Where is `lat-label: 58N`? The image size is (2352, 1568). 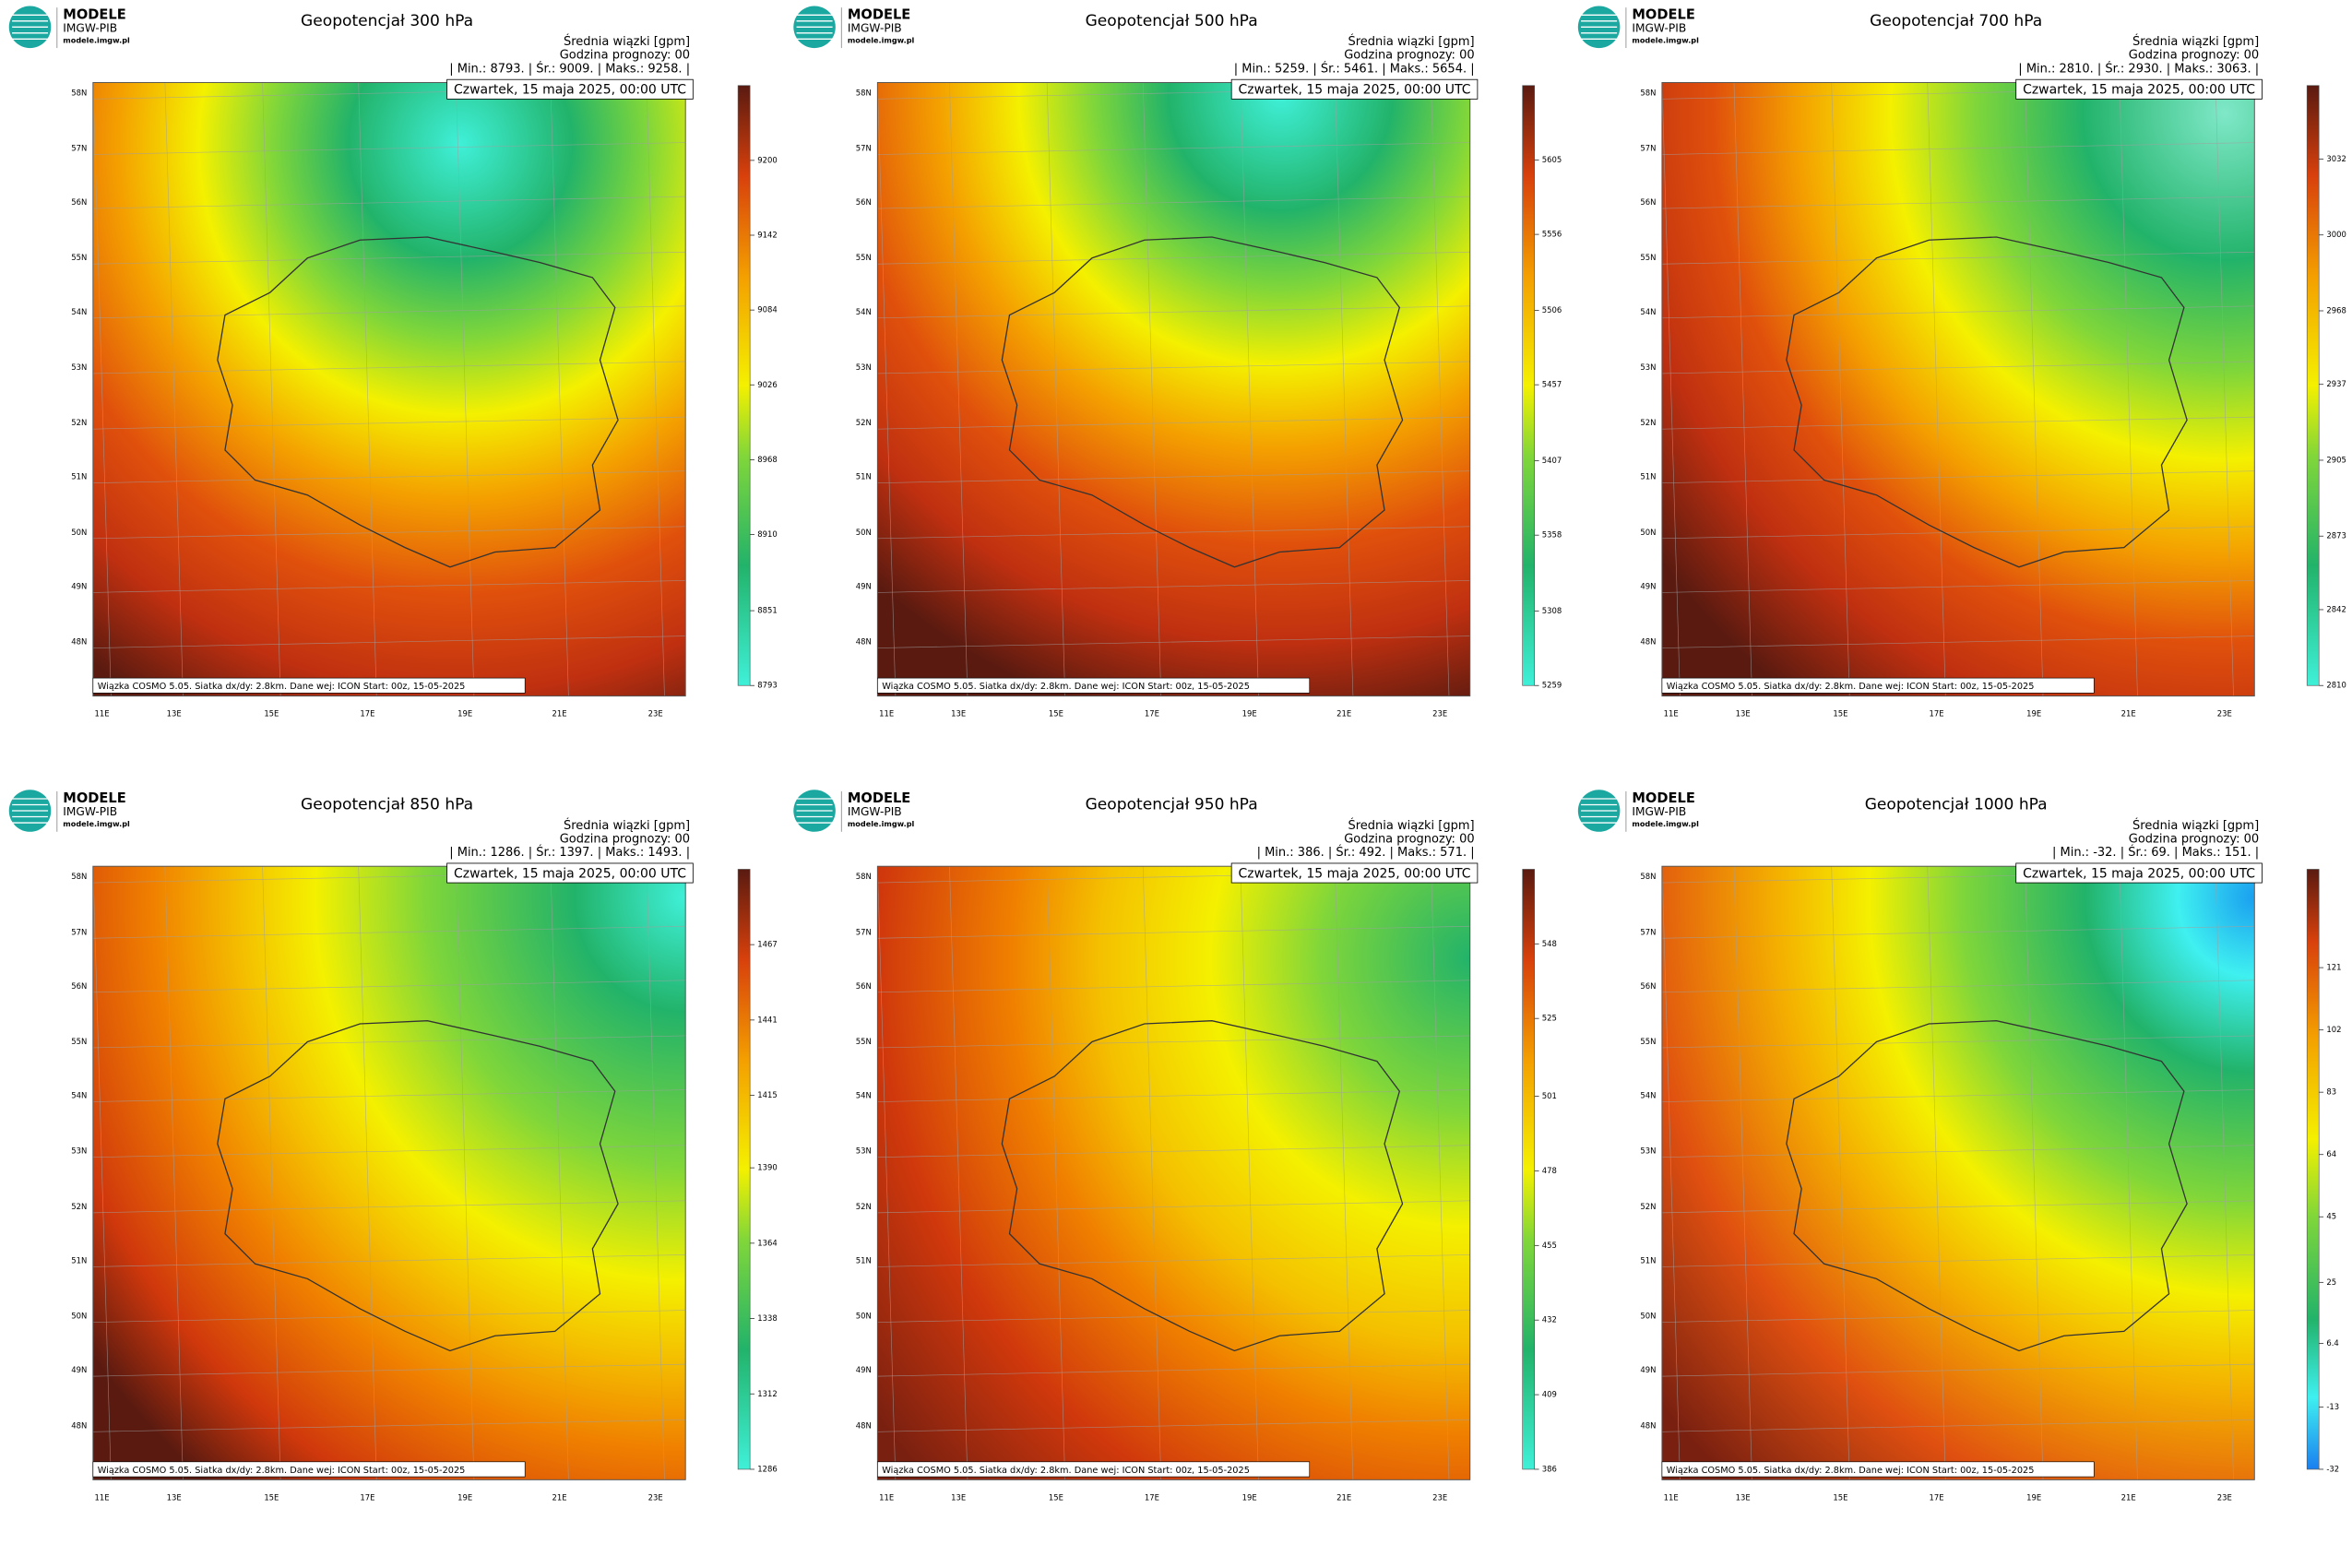 lat-label: 58N is located at coordinates (864, 92).